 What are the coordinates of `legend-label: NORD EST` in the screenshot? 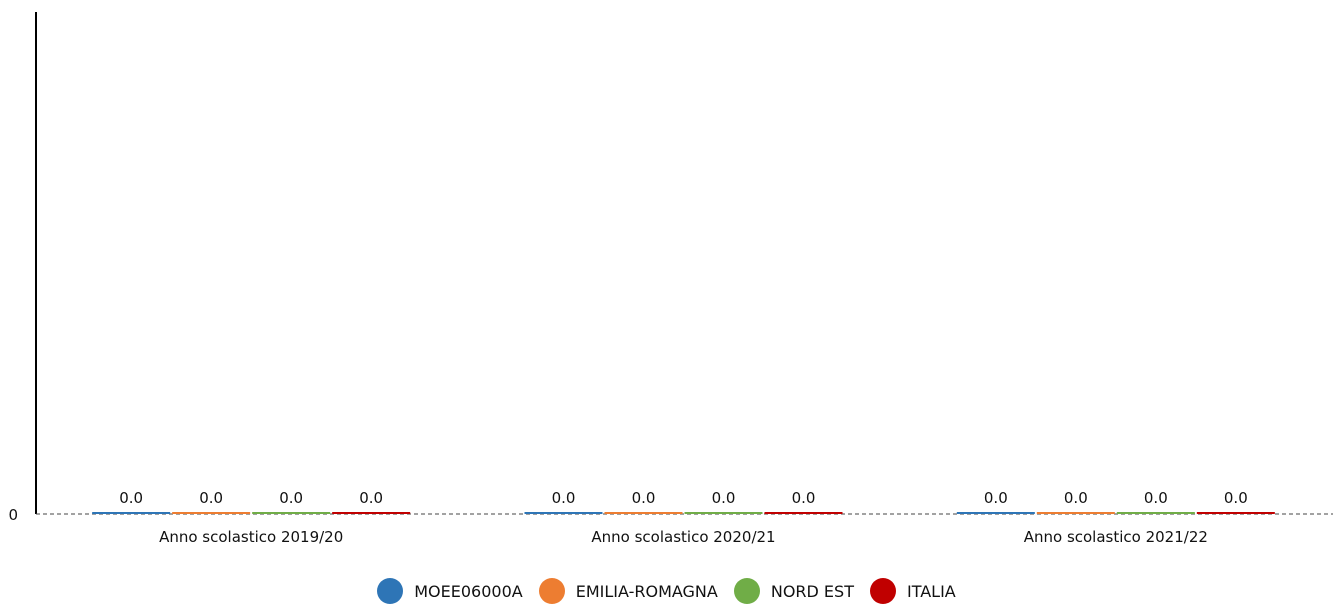 It's located at (812, 591).